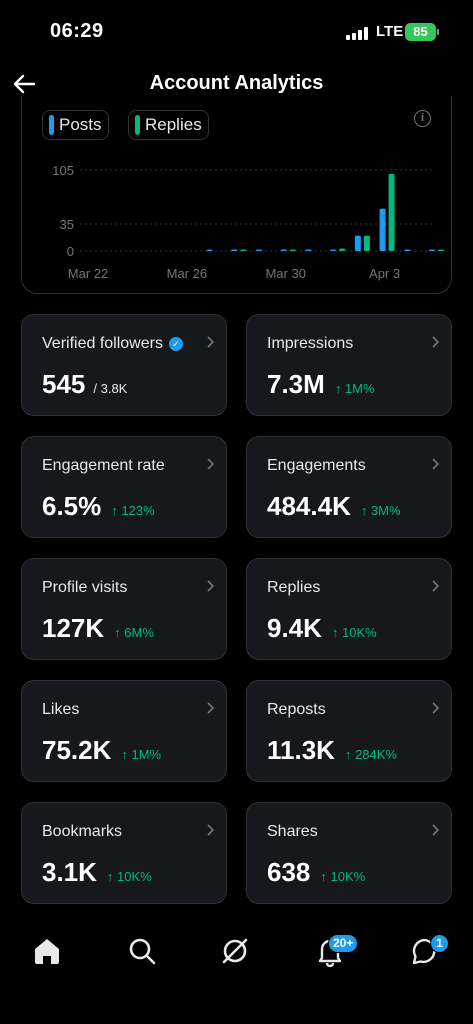  Describe the element at coordinates (85, 587) in the screenshot. I see `stat-label: Profile visits` at that location.